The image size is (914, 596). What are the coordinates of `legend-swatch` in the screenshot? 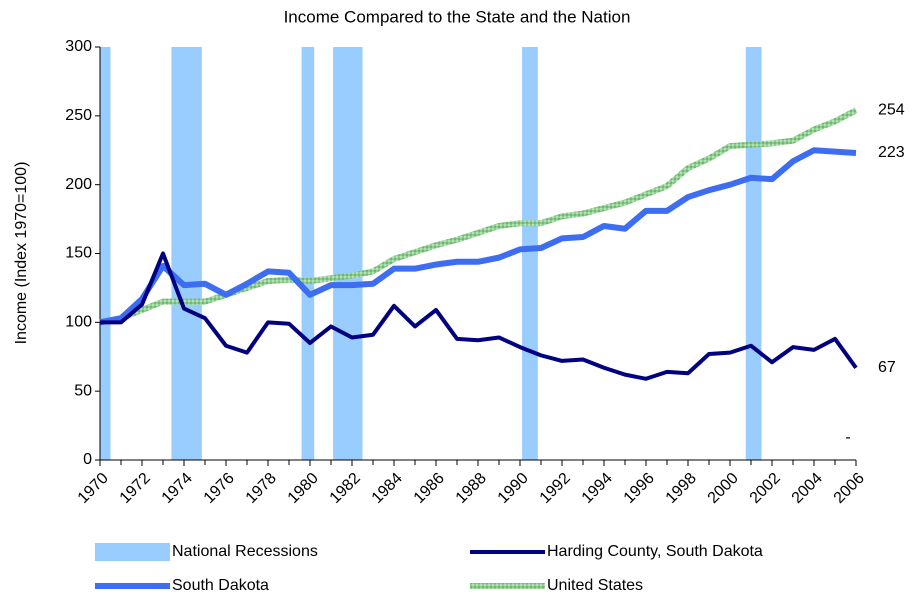 It's located at (132, 552).